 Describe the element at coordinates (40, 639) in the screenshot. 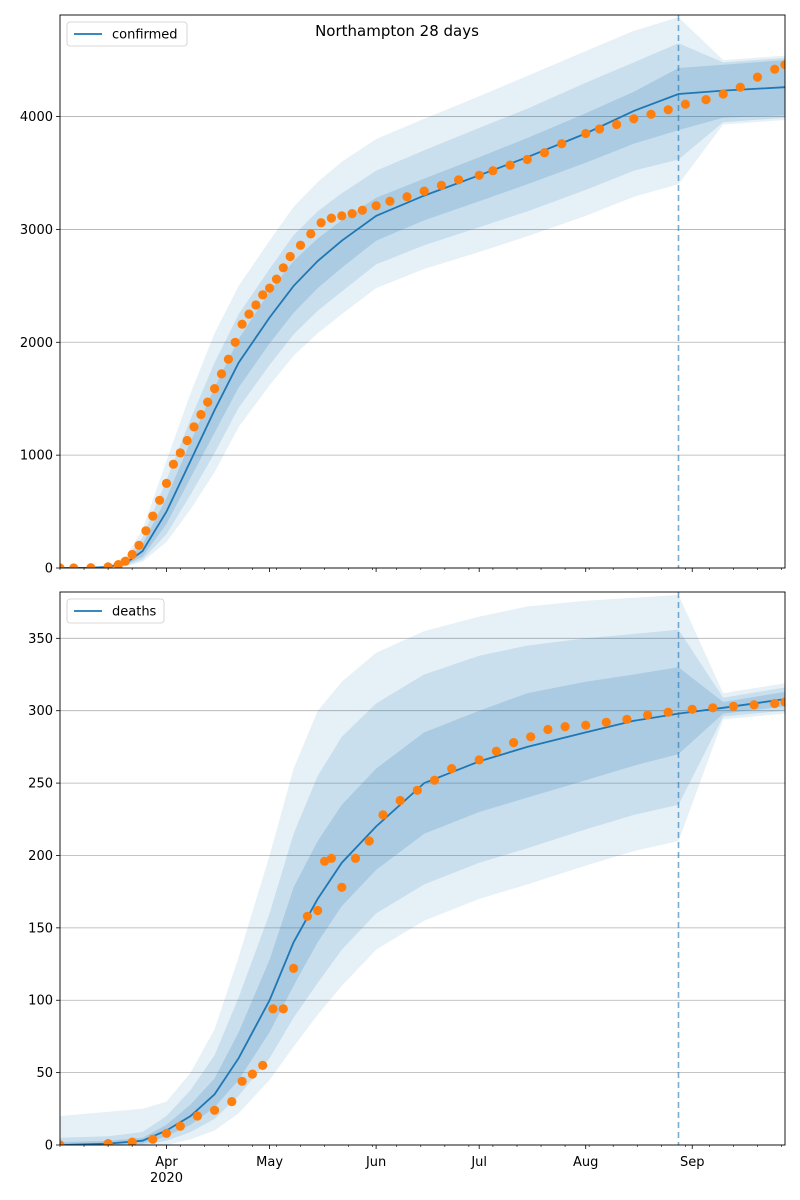

I see `y-tick-label: 350` at that location.